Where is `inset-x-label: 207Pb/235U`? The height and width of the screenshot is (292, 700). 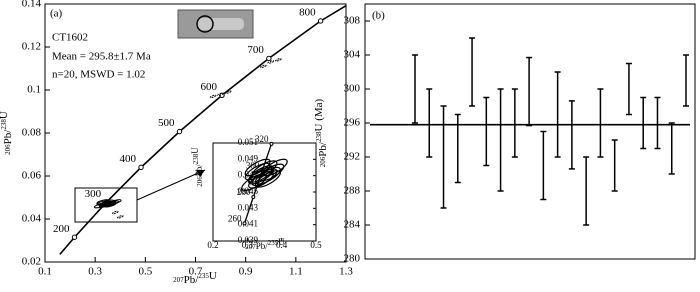
inset-x-label: 207Pb/235U is located at coordinates (265, 244).